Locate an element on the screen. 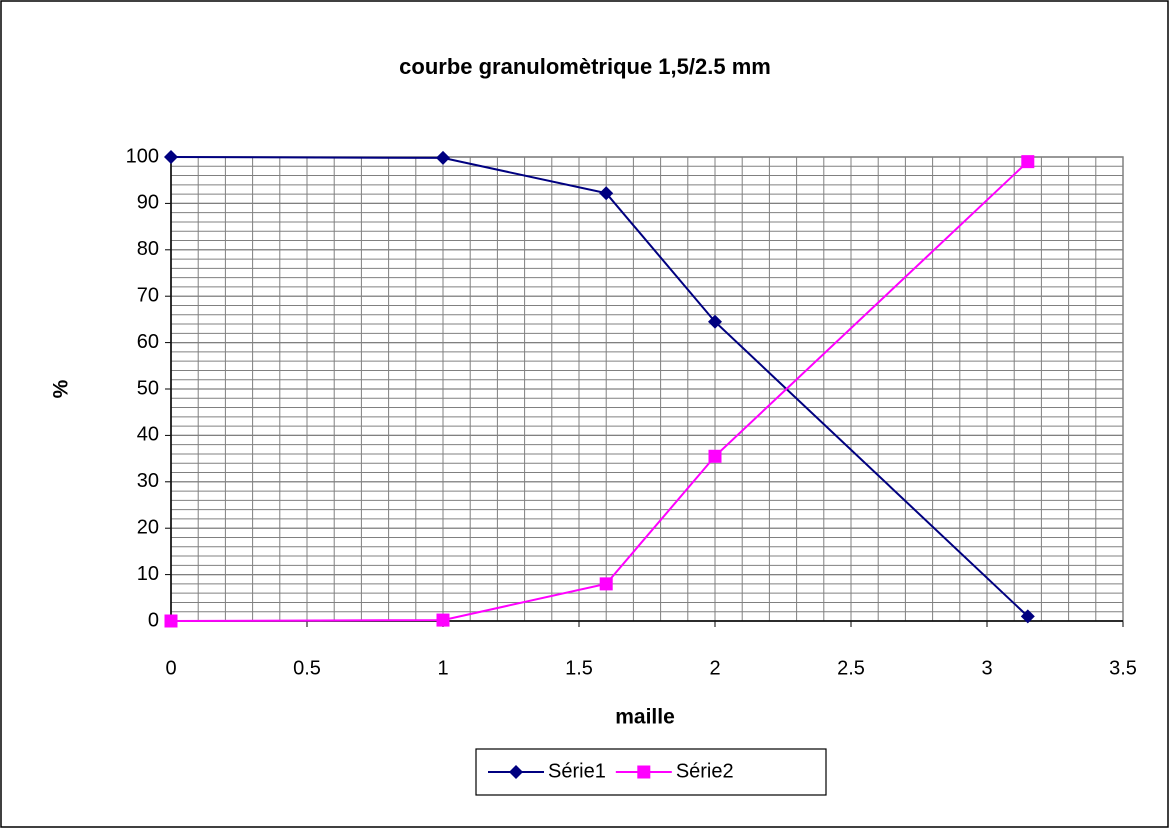 The width and height of the screenshot is (1170, 829). x-tick-label: 3.5 is located at coordinates (1123, 668).